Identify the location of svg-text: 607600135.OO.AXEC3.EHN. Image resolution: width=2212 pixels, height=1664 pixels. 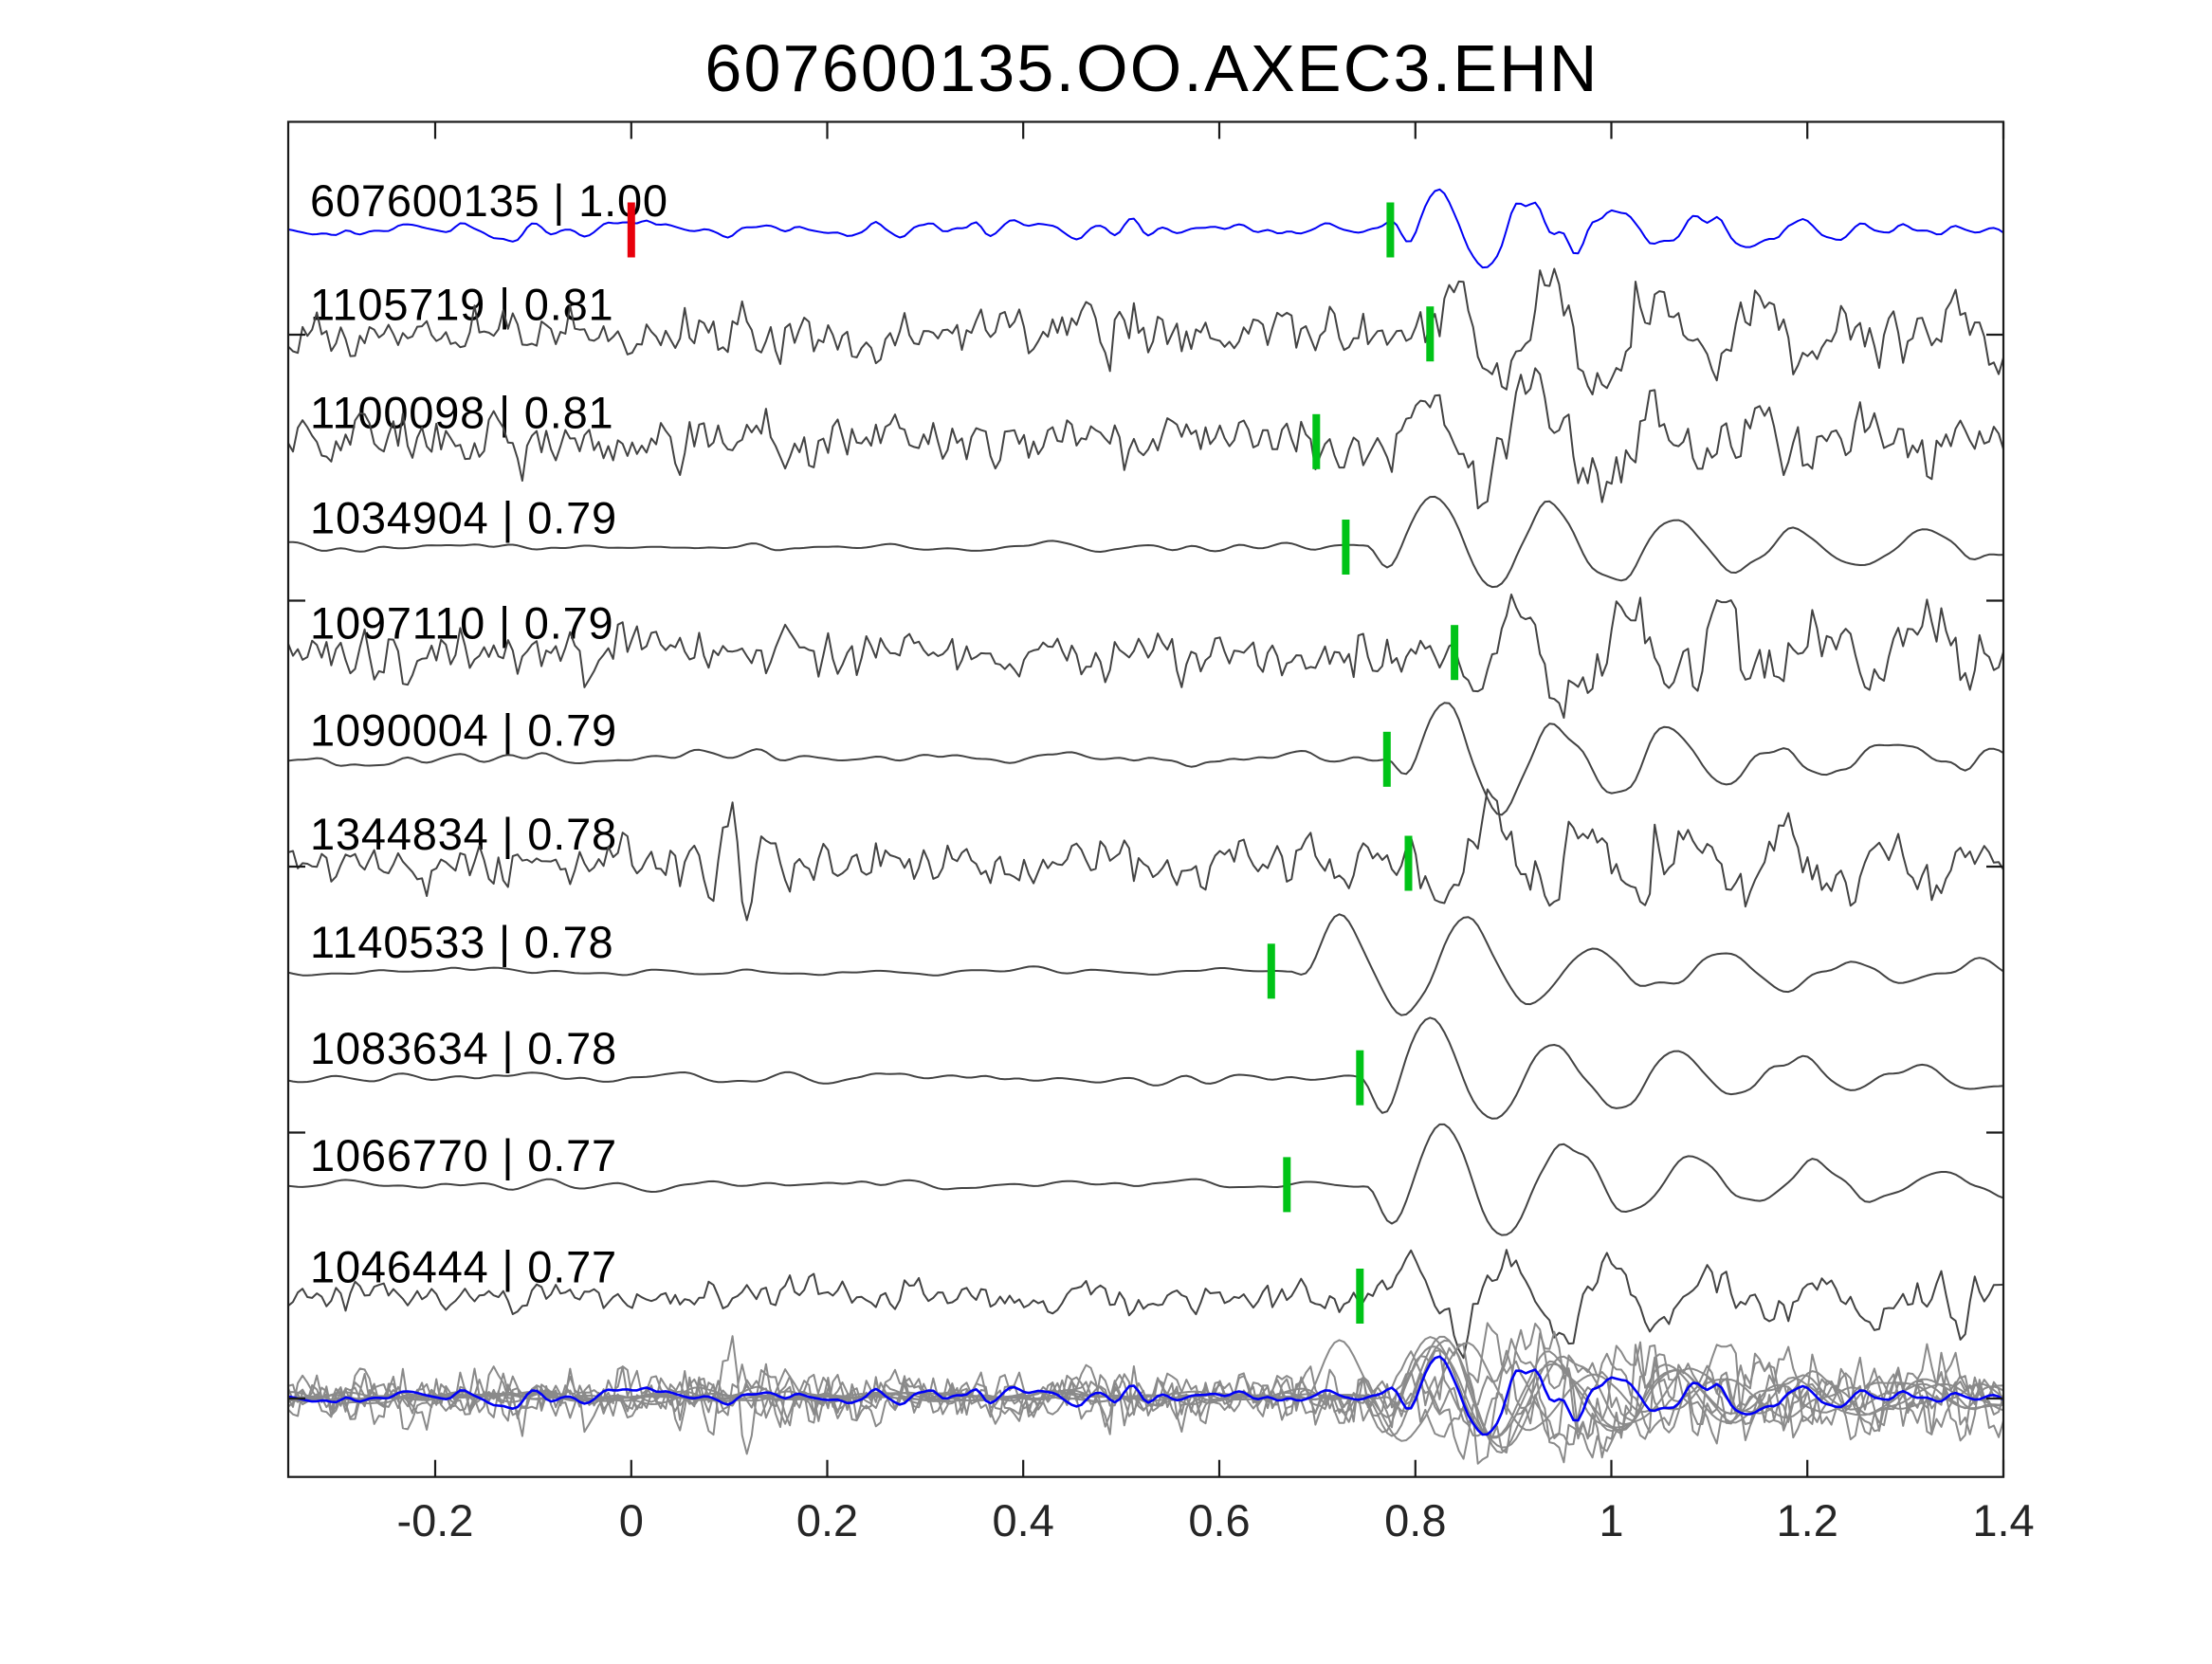
(1151, 68).